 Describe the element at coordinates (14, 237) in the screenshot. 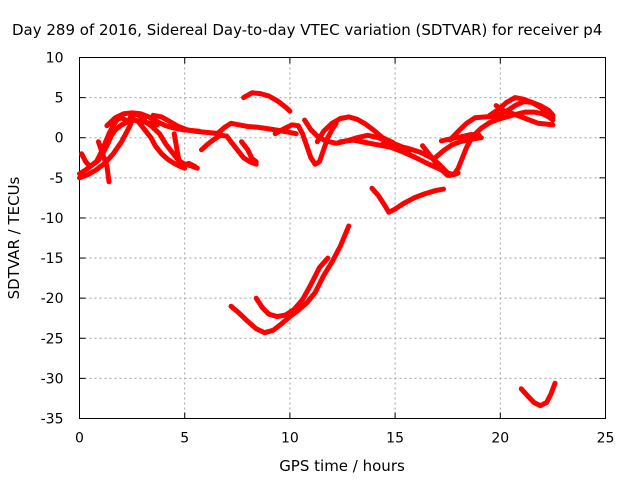

I see `y-axis-label: SDTVAR / TECUs` at that location.